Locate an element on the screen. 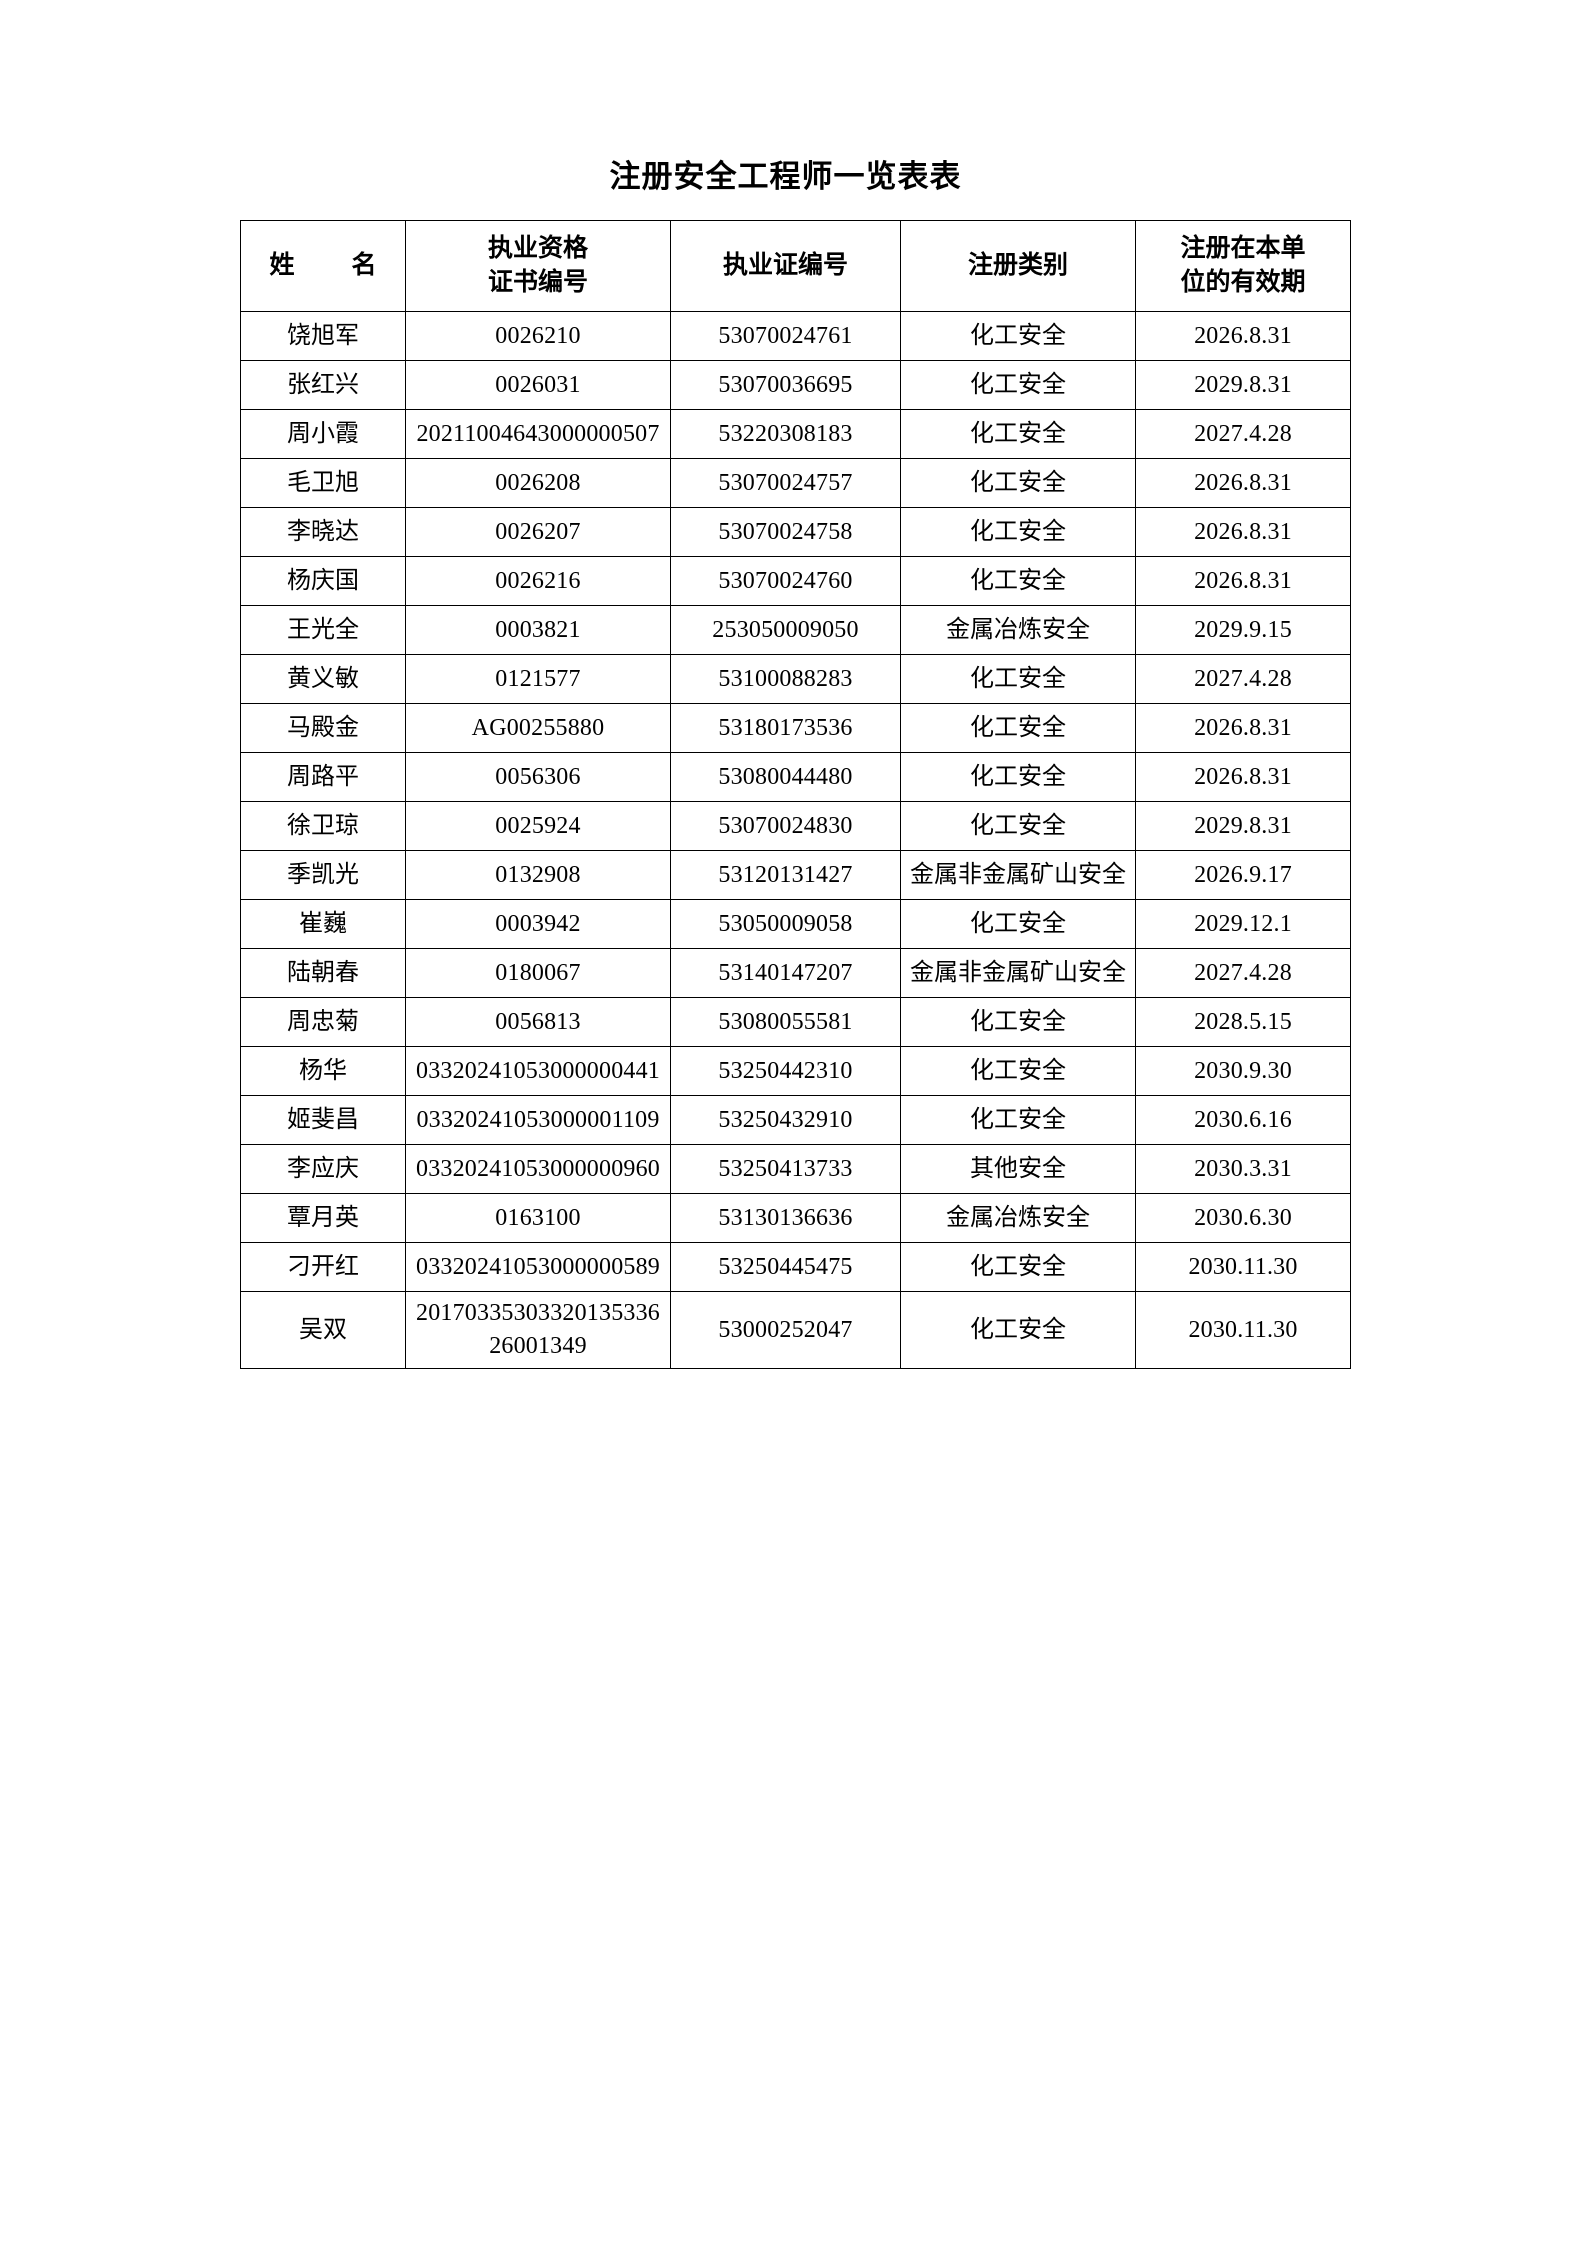 The height and width of the screenshot is (2245, 1587). cell-validity: 2029.9.15 is located at coordinates (1243, 630).